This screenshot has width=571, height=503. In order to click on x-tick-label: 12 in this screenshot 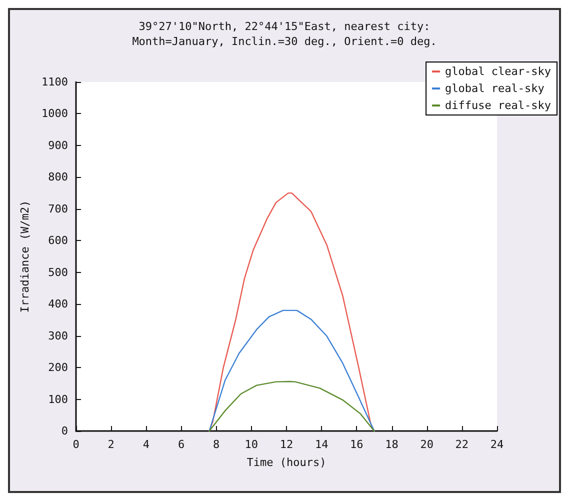, I will do `click(287, 444)`.